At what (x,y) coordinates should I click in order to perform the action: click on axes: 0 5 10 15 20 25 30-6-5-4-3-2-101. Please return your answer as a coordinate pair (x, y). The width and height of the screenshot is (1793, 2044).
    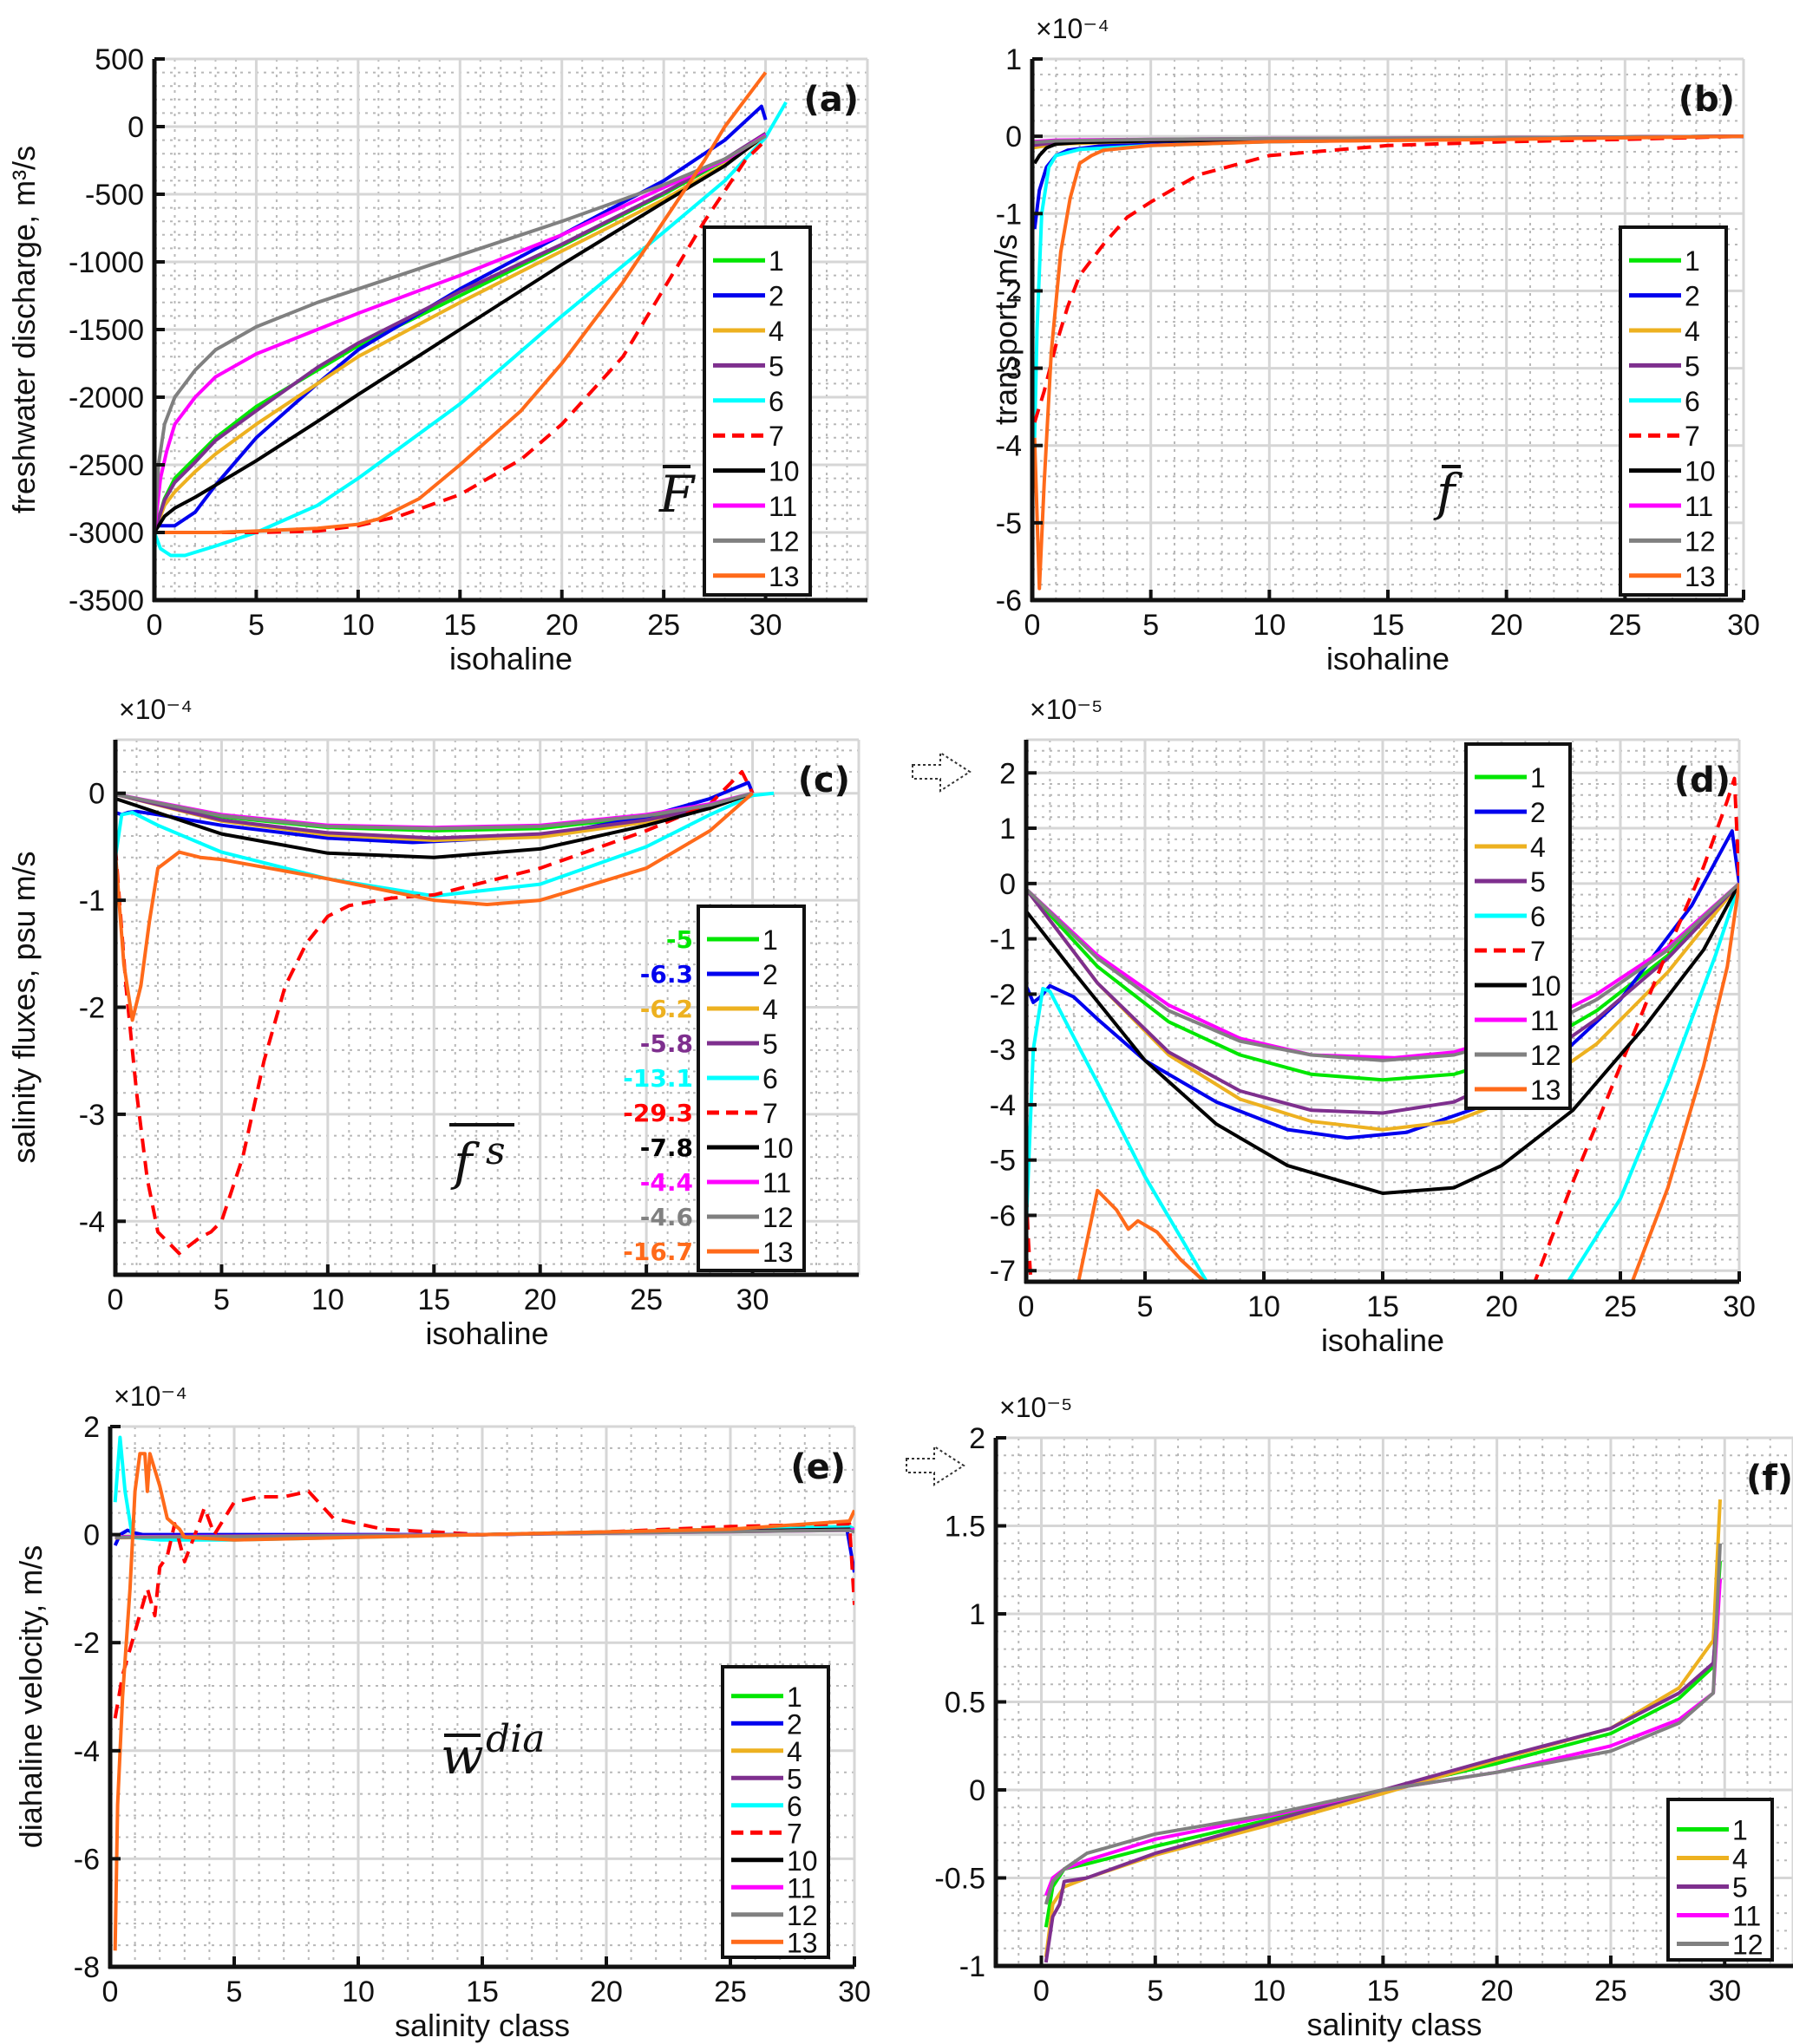
    Looking at the image, I should click on (1378, 342).